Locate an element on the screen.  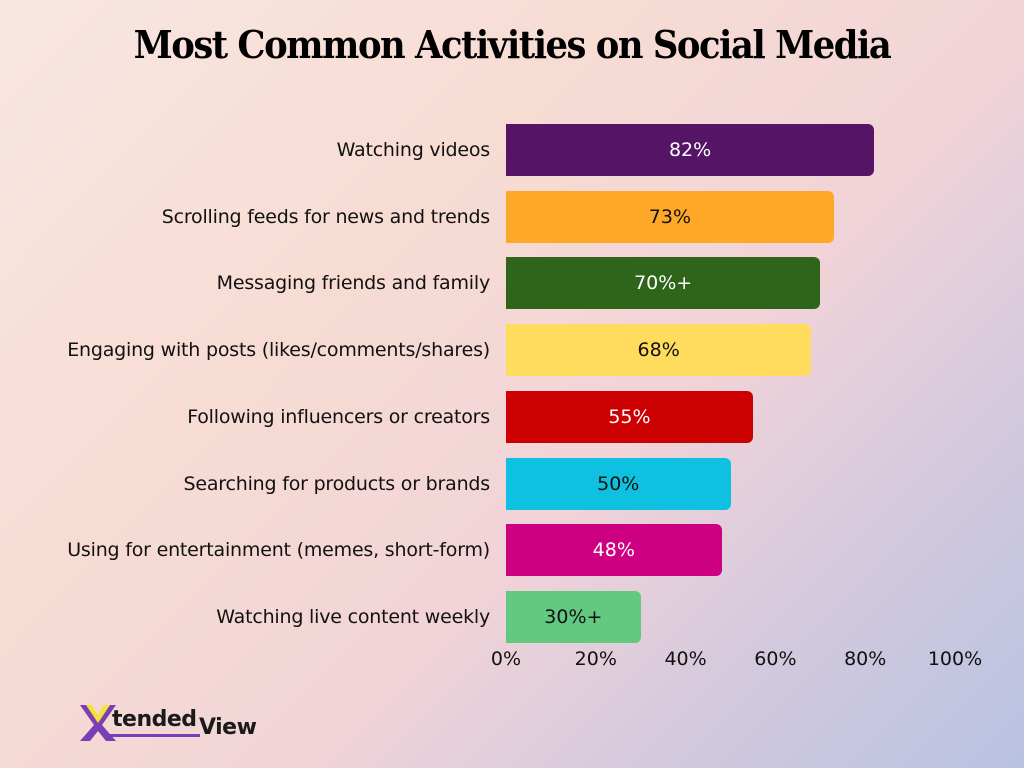
x-logo-mark-icon is located at coordinates (98, 723).